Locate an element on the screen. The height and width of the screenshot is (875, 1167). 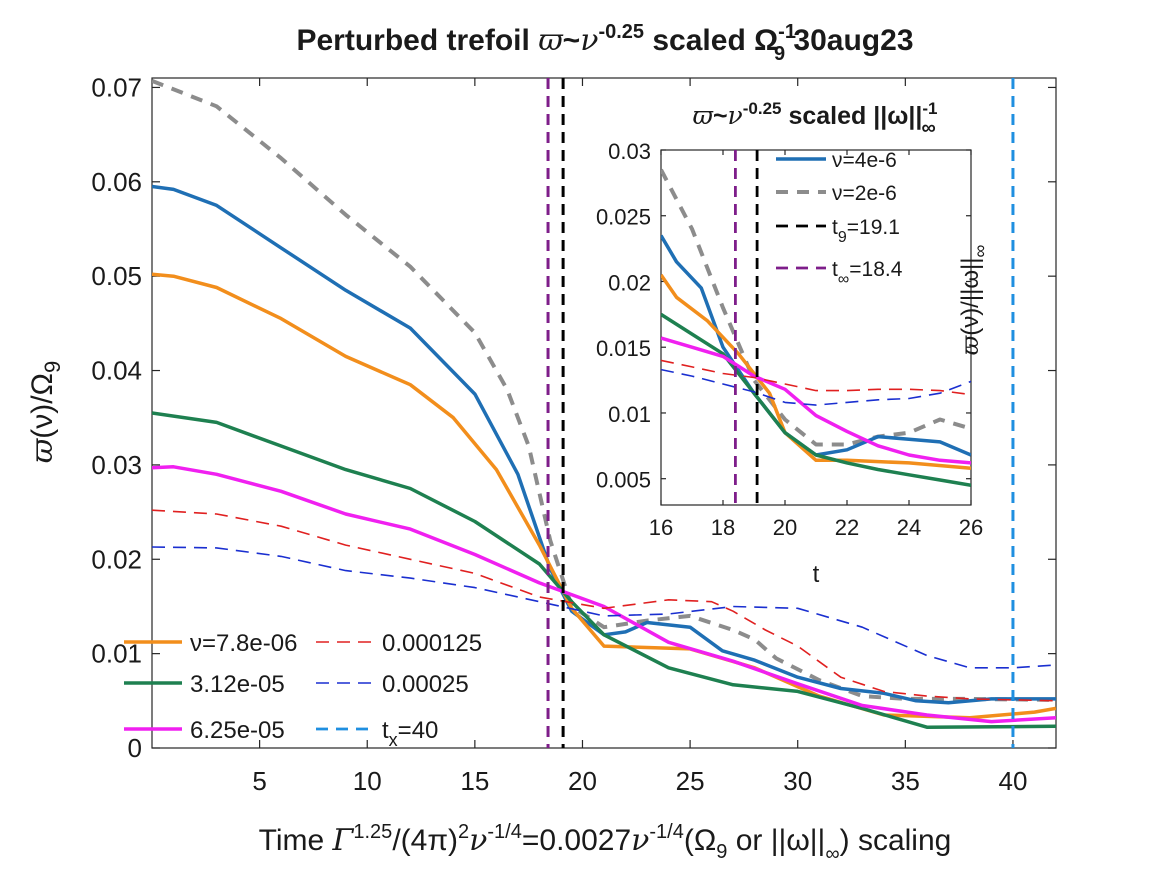
main-legend-label-main: t is located at coordinates (385, 730).